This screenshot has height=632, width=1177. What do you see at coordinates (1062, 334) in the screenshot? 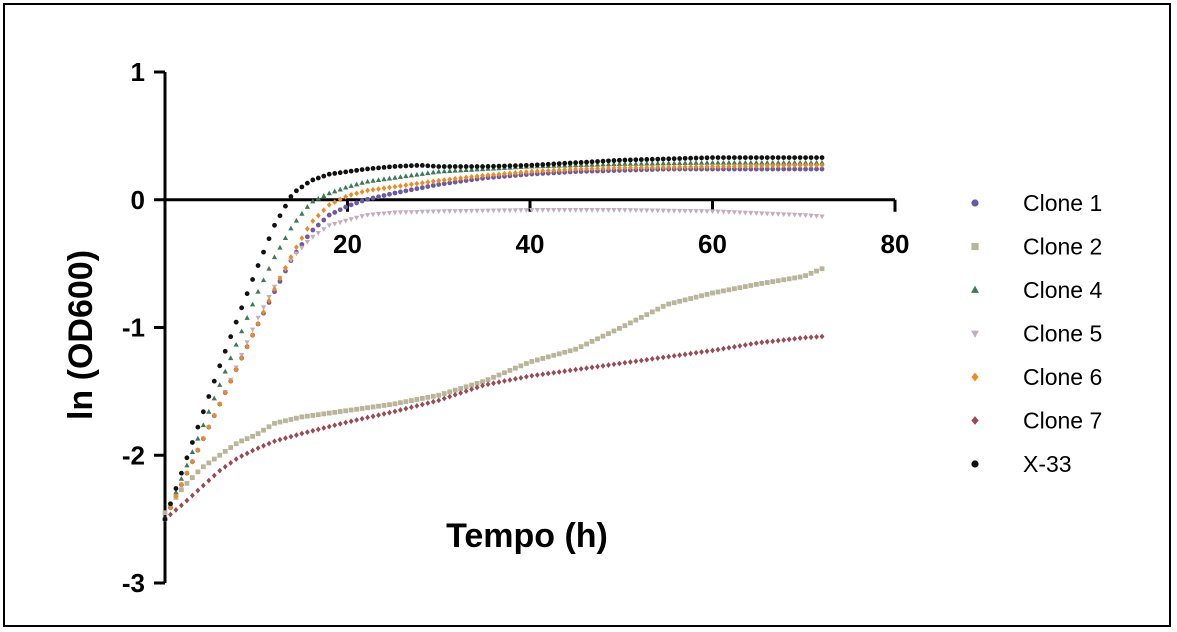
I see `legend-label: Clone 5` at bounding box center [1062, 334].